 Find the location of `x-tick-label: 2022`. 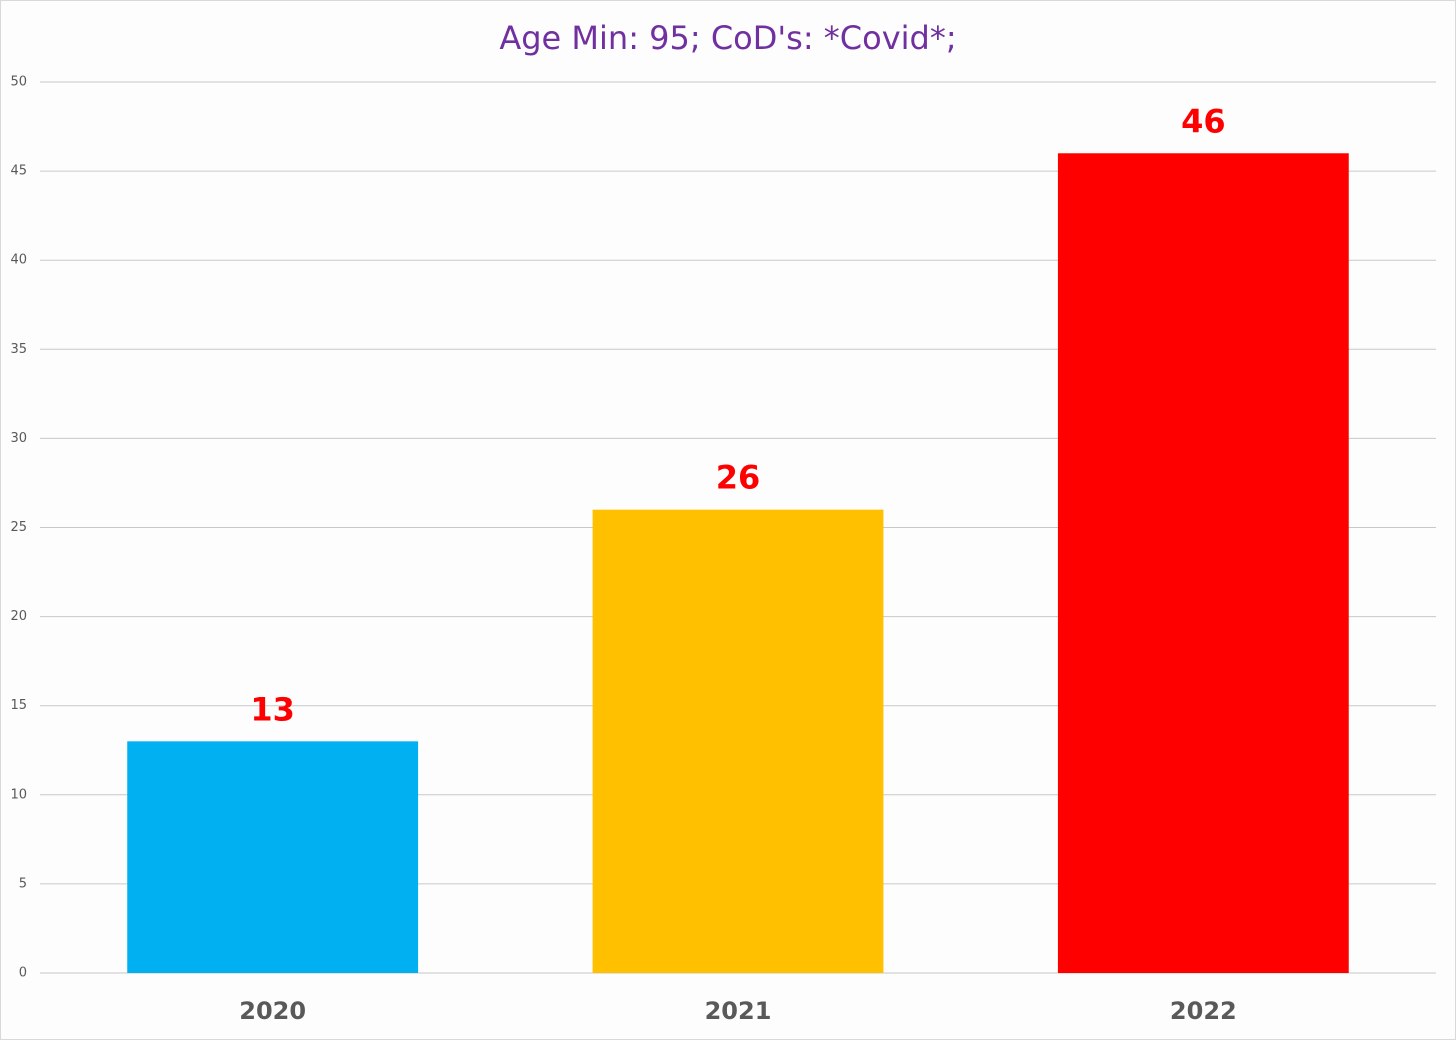

x-tick-label: 2022 is located at coordinates (1203, 1011).